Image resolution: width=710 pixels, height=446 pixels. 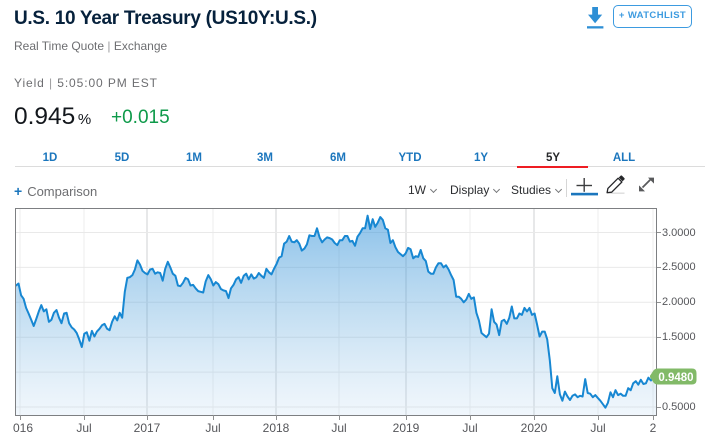 I want to click on svg-text: 0.9480, so click(x=675, y=378).